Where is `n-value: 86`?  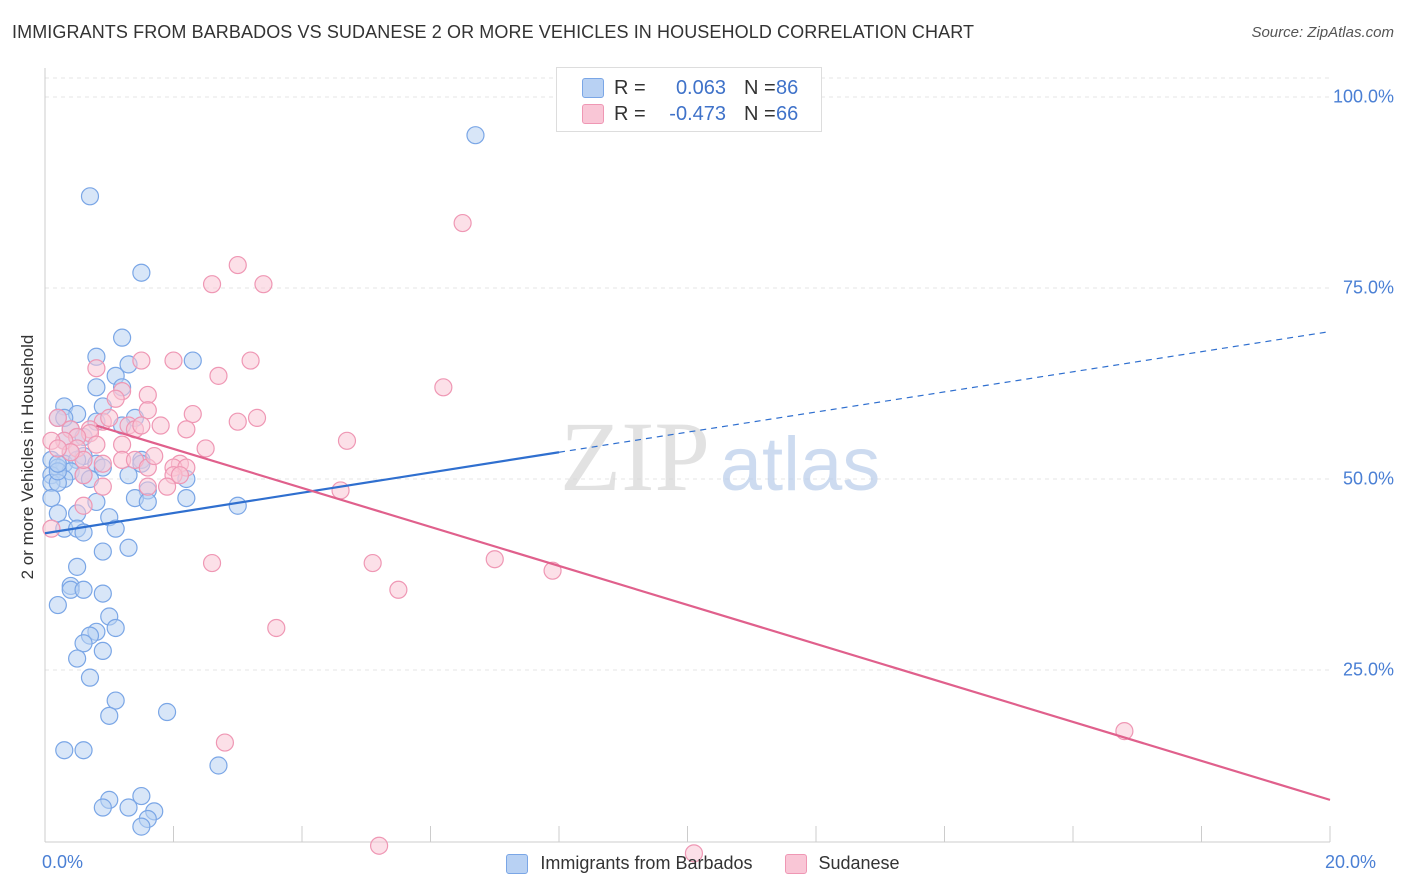 n-value: 86 is located at coordinates (787, 87).